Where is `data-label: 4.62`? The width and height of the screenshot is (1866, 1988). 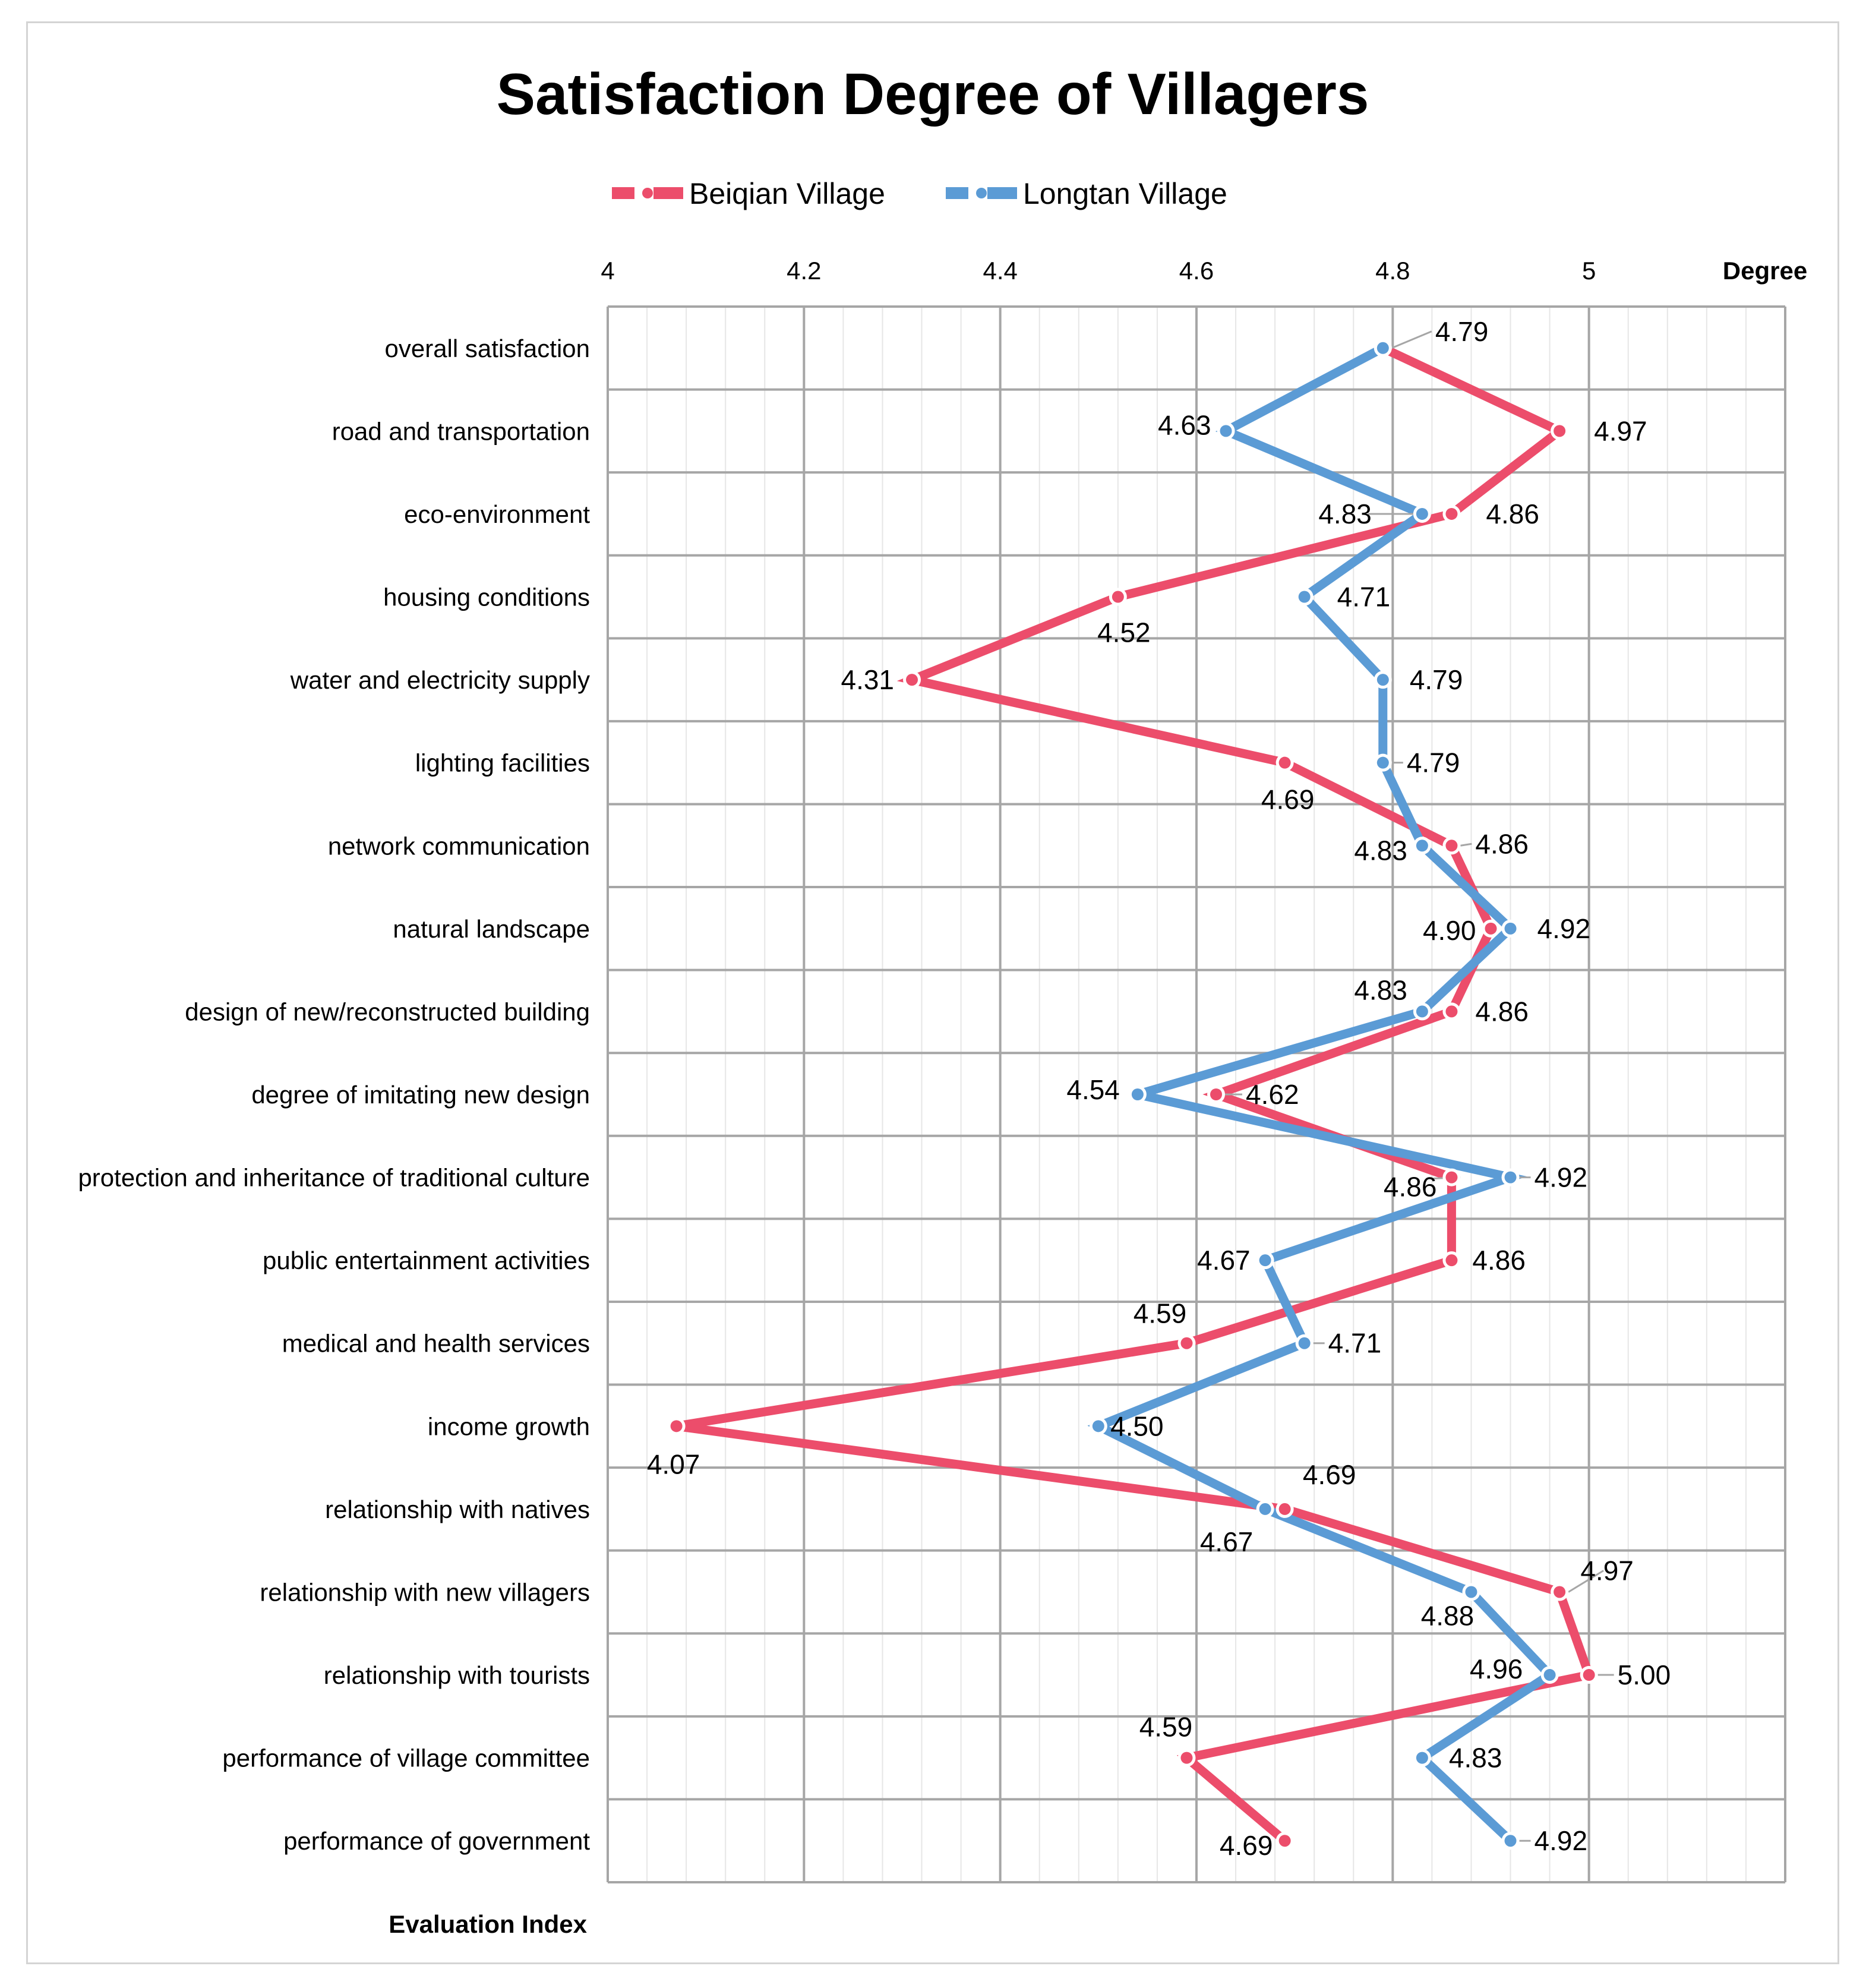 data-label: 4.62 is located at coordinates (1272, 1094).